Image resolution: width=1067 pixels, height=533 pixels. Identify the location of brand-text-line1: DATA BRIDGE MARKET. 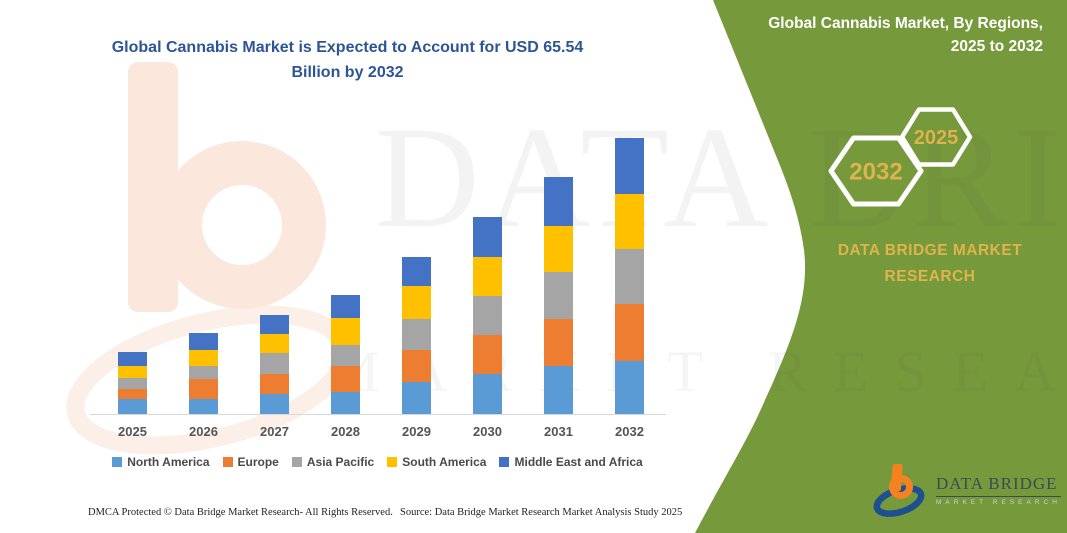
(930, 250).